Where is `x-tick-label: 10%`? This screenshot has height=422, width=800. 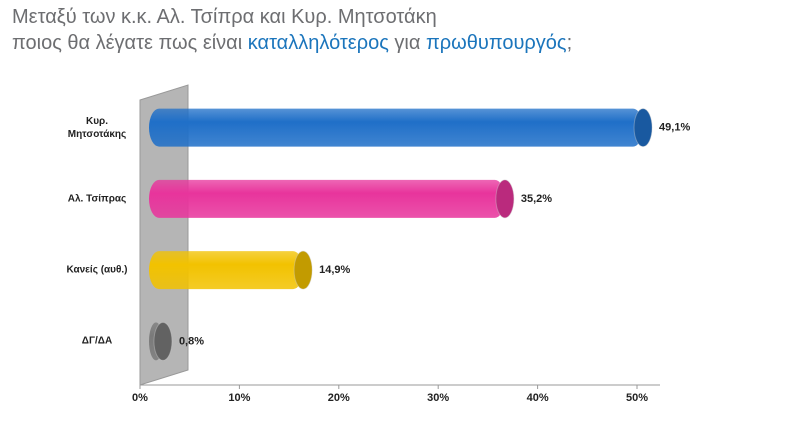 x-tick-label: 10% is located at coordinates (239, 398).